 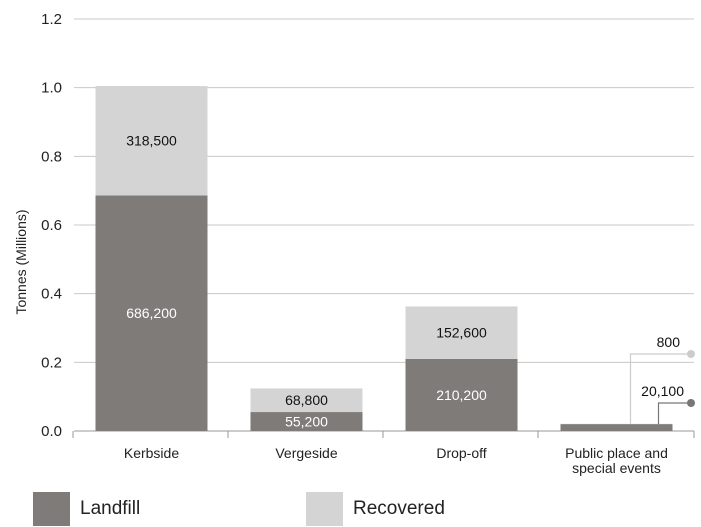 What do you see at coordinates (691, 403) in the screenshot?
I see `callout-dot-landfill` at bounding box center [691, 403].